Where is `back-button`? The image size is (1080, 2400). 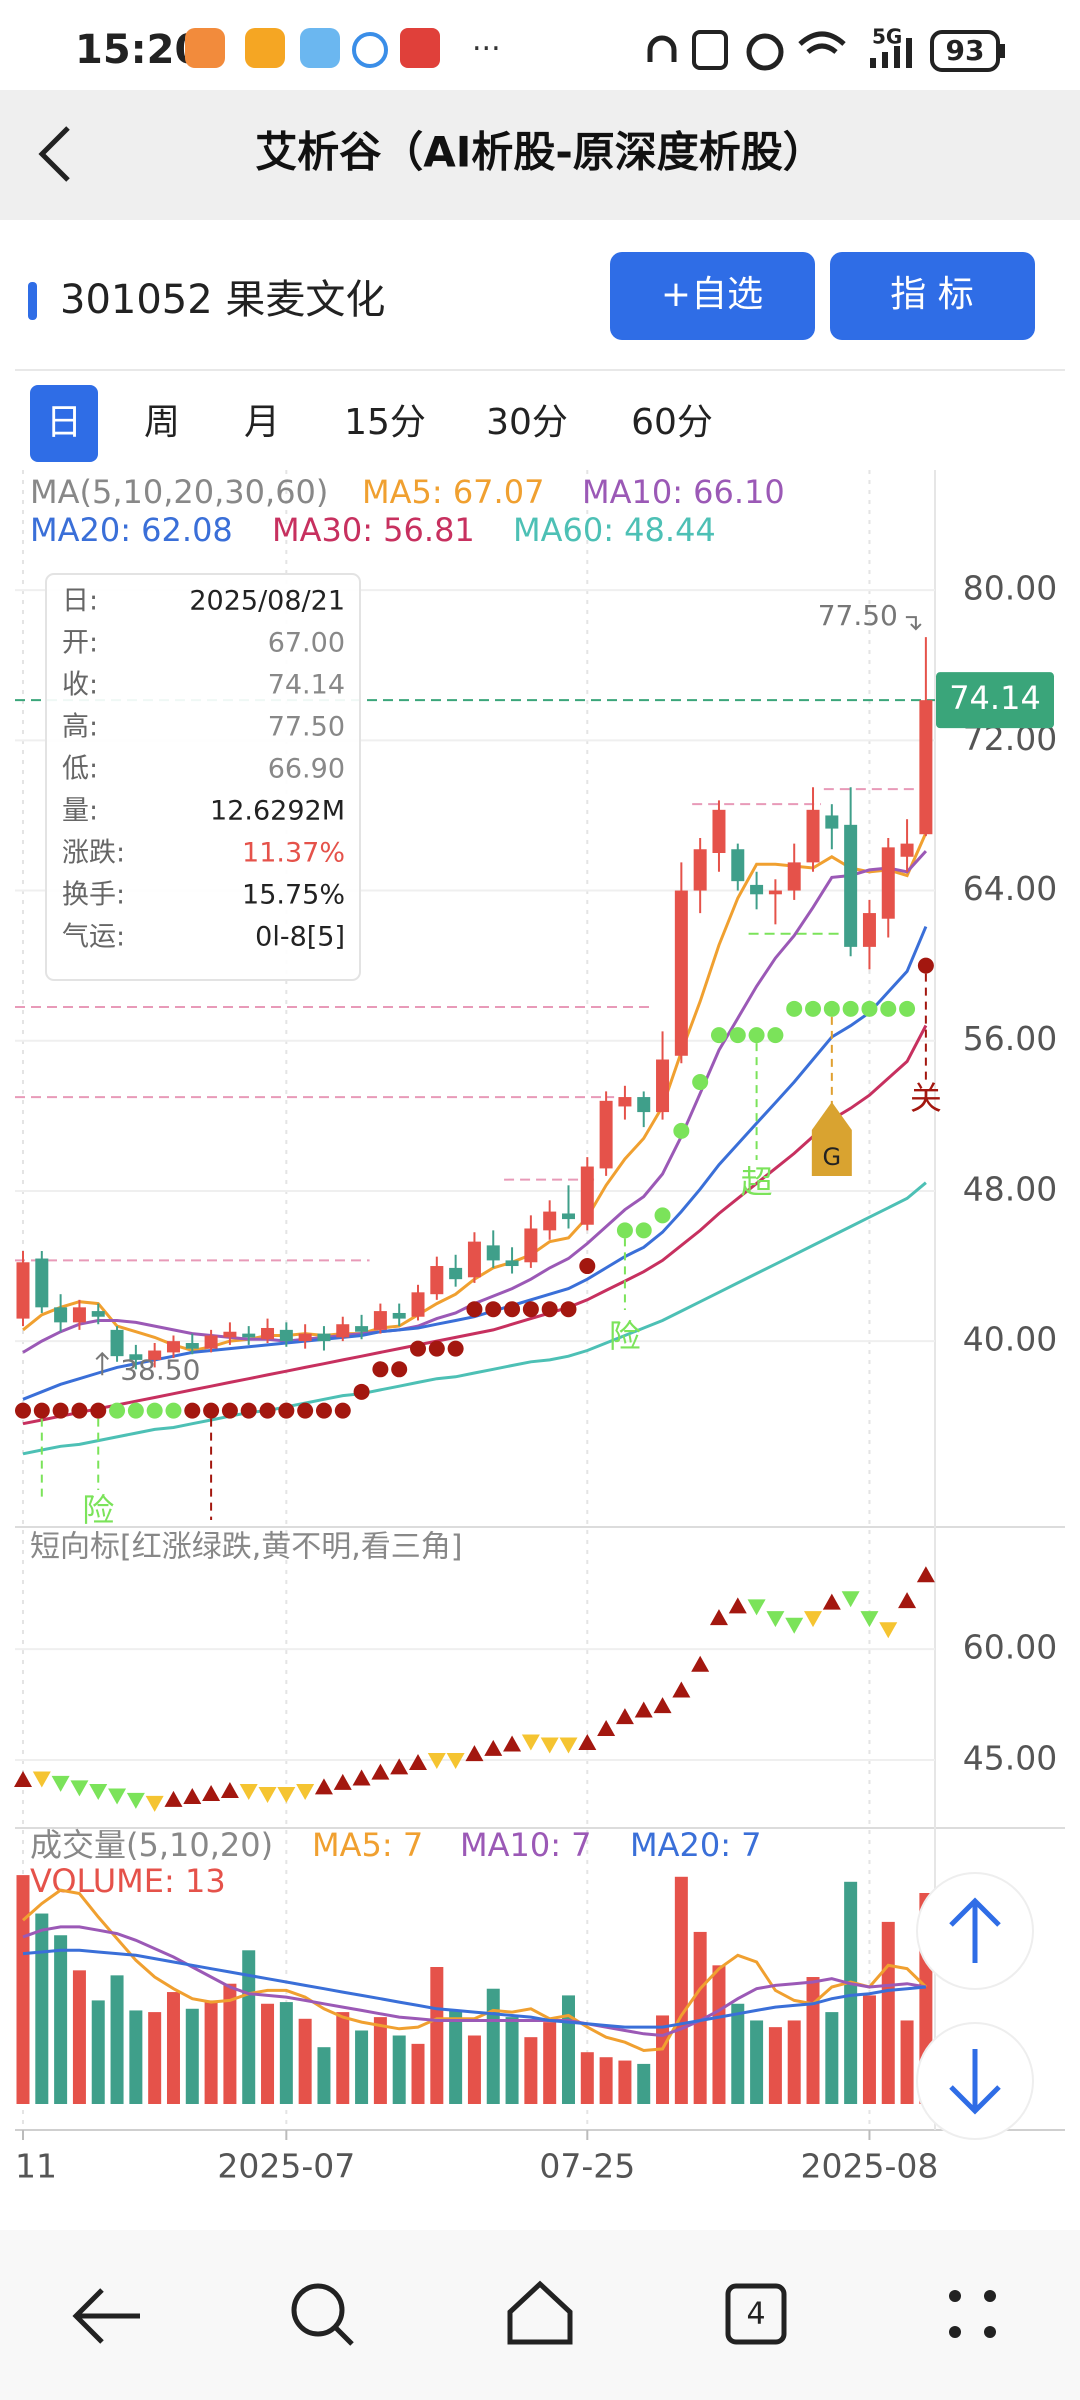 back-button is located at coordinates (54, 154).